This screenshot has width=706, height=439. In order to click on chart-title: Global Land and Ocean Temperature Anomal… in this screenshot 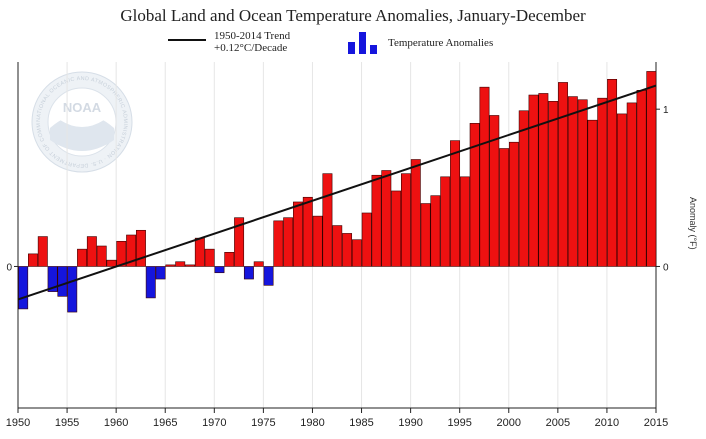, I will do `click(353, 15)`.